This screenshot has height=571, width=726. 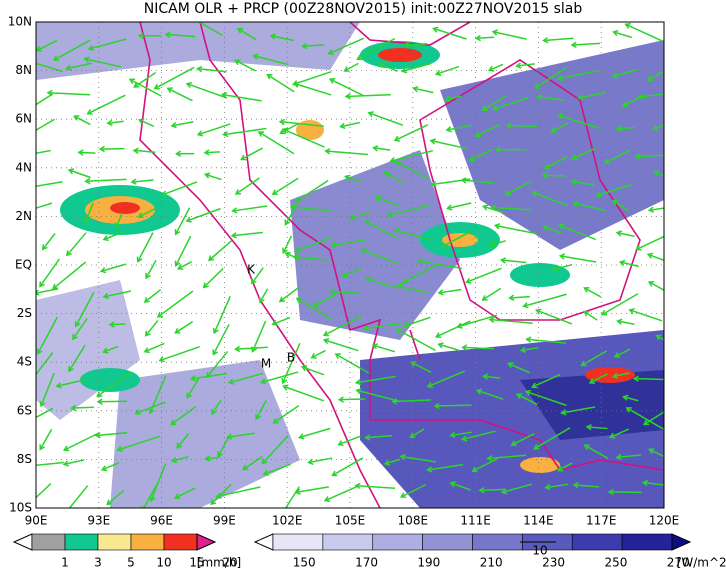 What do you see at coordinates (350, 521) in the screenshot?
I see `lon-label: 105E` at bounding box center [350, 521].